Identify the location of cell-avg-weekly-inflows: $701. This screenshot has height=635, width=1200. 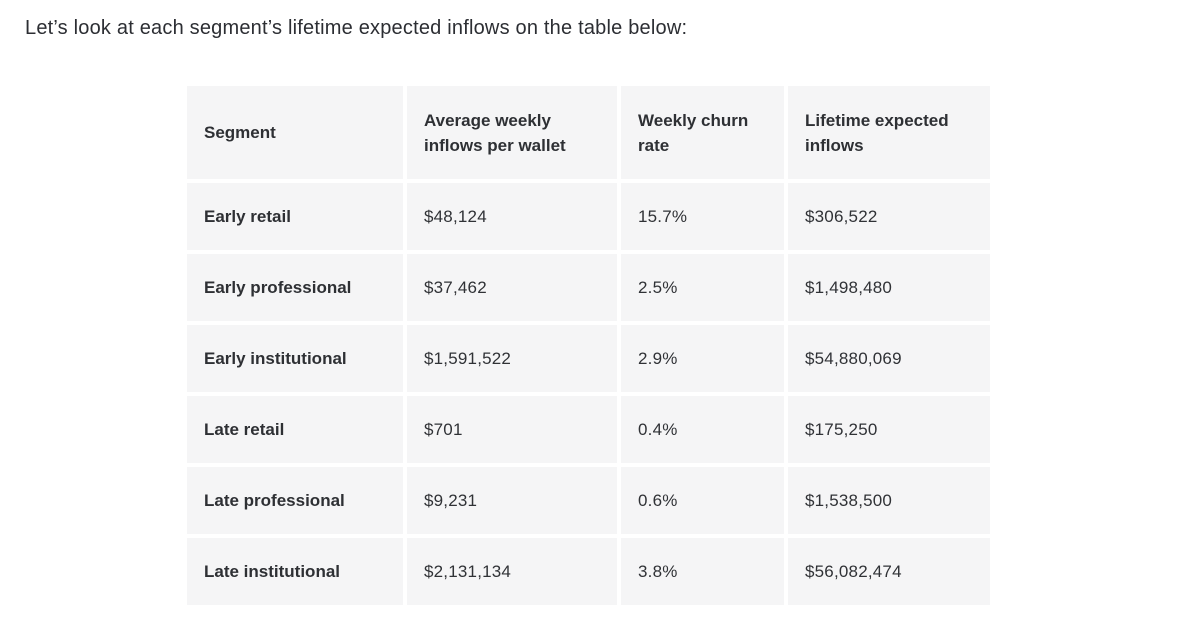
(512, 429).